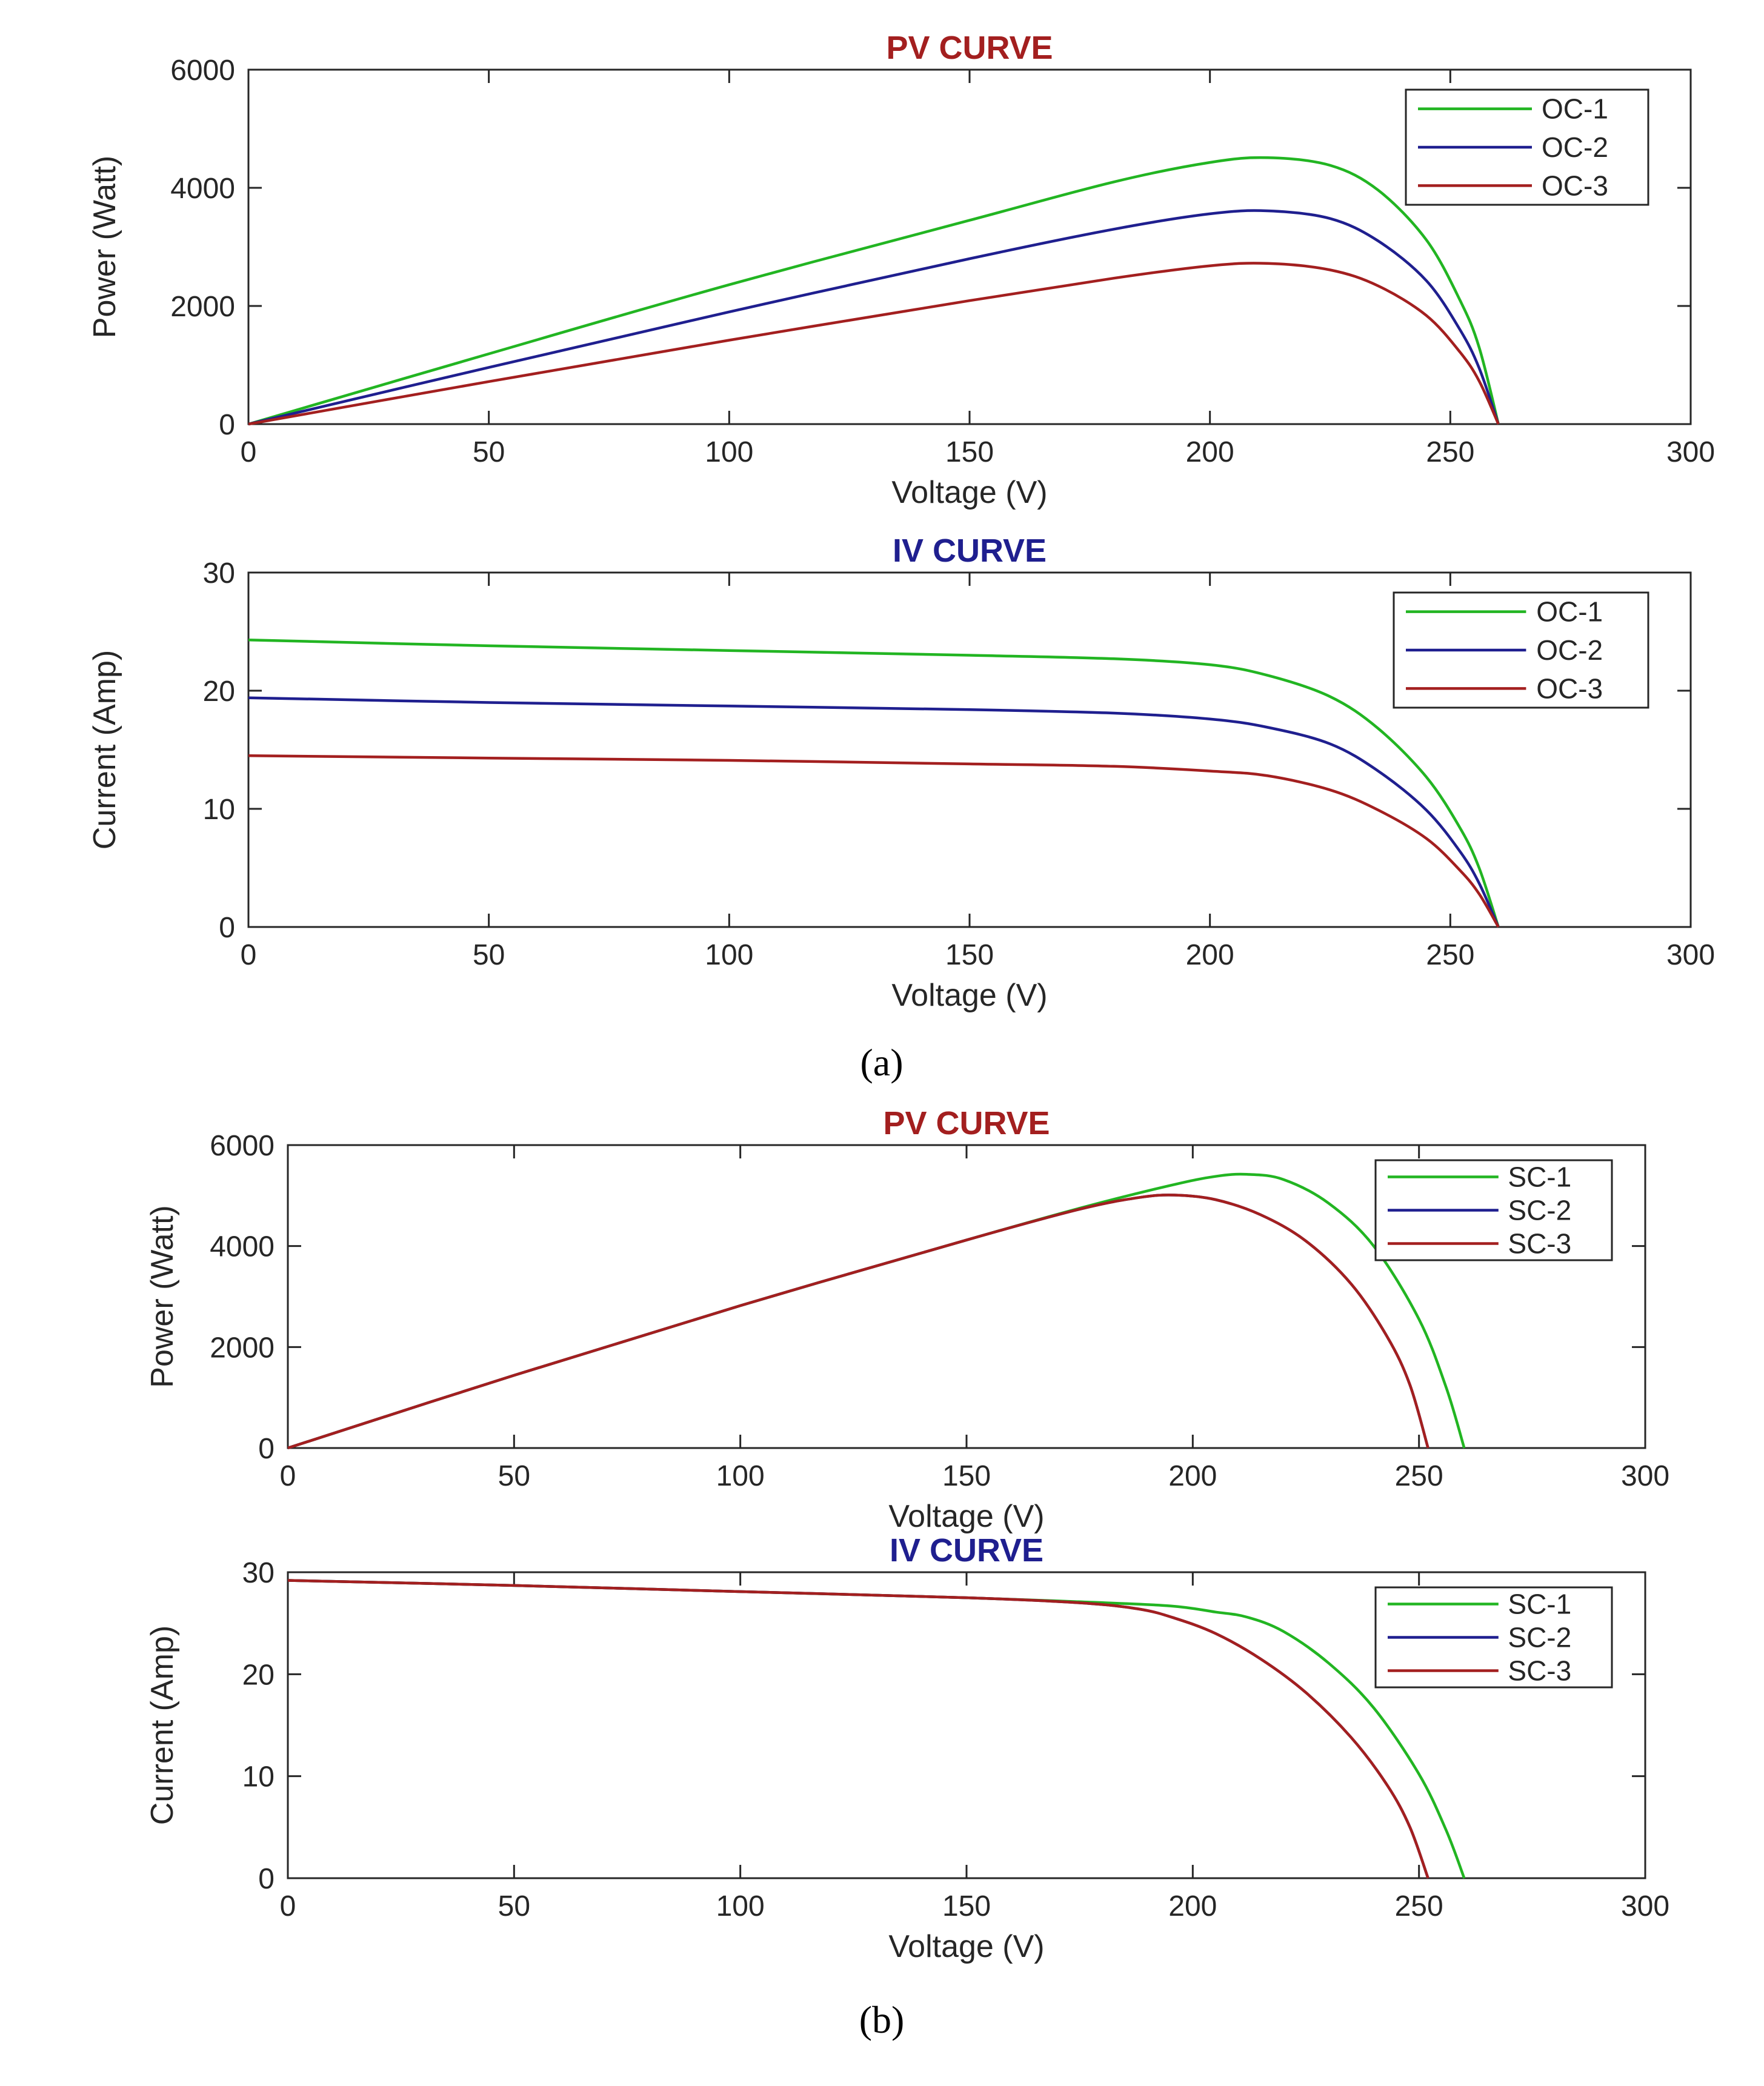 This screenshot has height=2086, width=1764. I want to click on panel-label-b: (b), so click(882, 2019).